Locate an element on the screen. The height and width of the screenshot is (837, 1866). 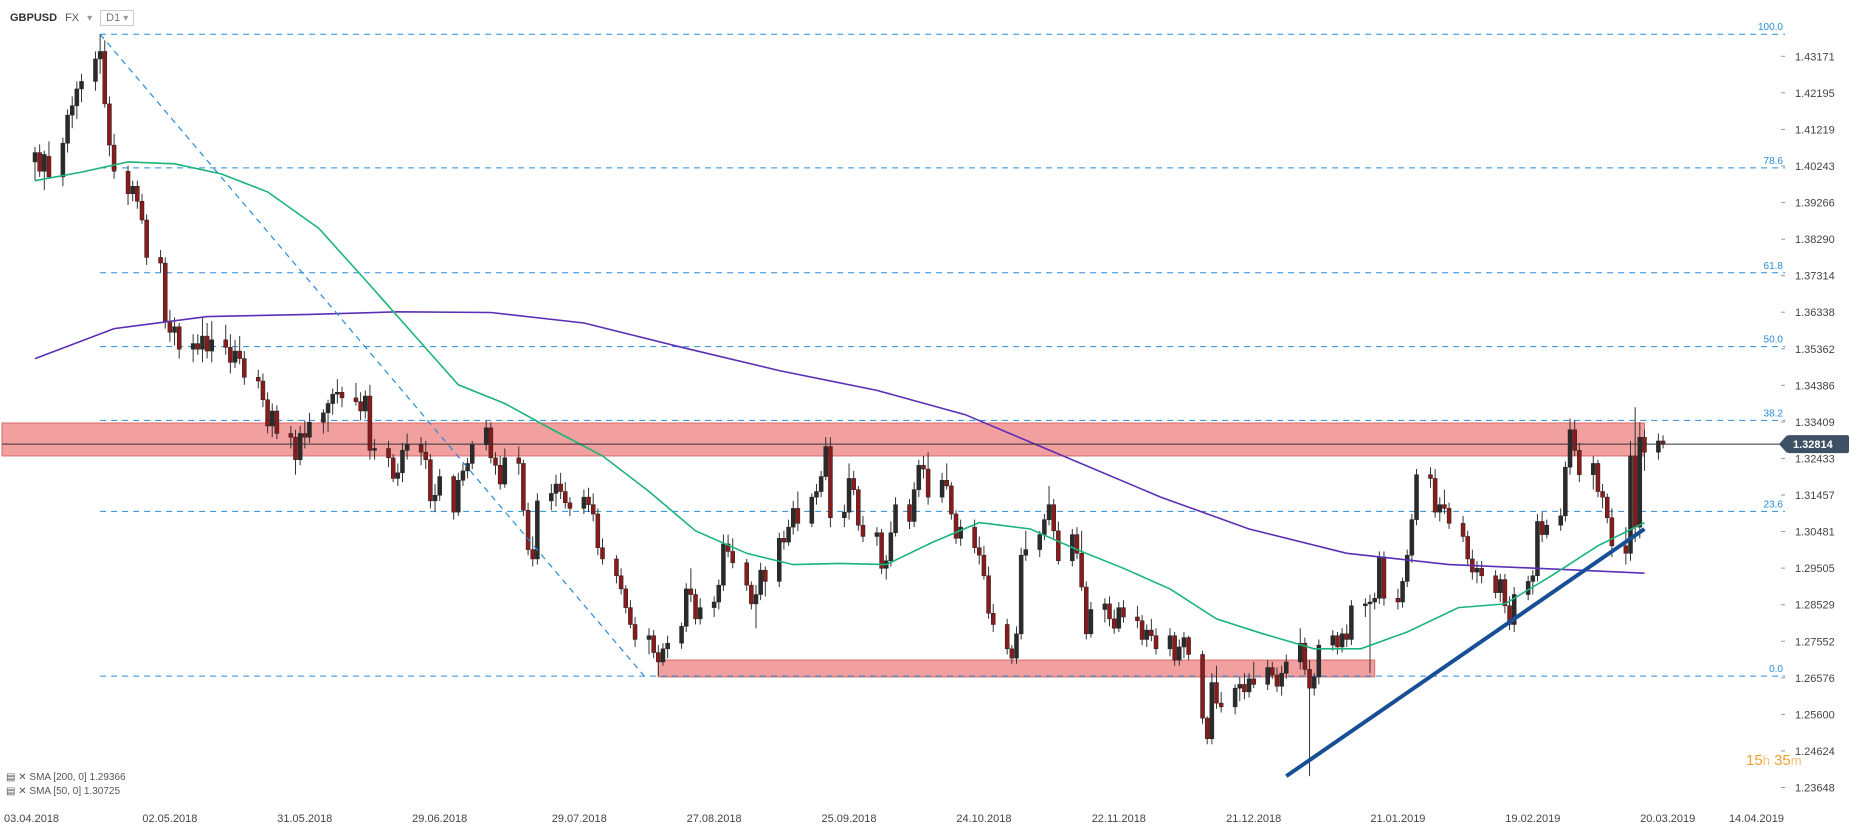
y-tick-label: 1.36338 is located at coordinates (1815, 313).